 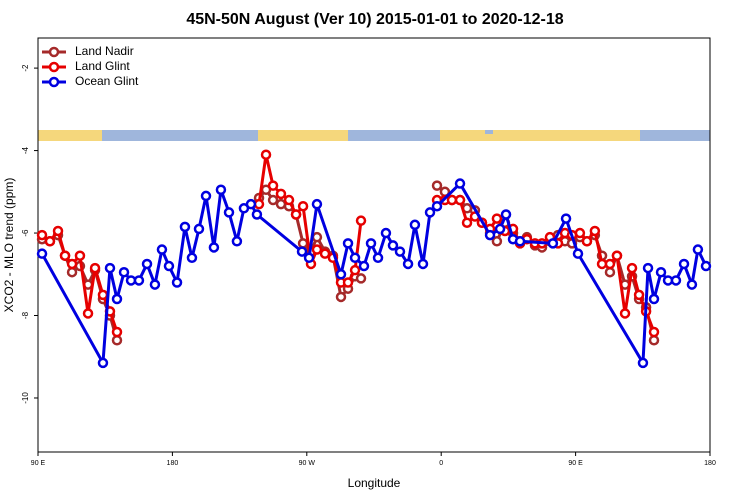 I want to click on land-mask-strip, so click(x=374, y=135).